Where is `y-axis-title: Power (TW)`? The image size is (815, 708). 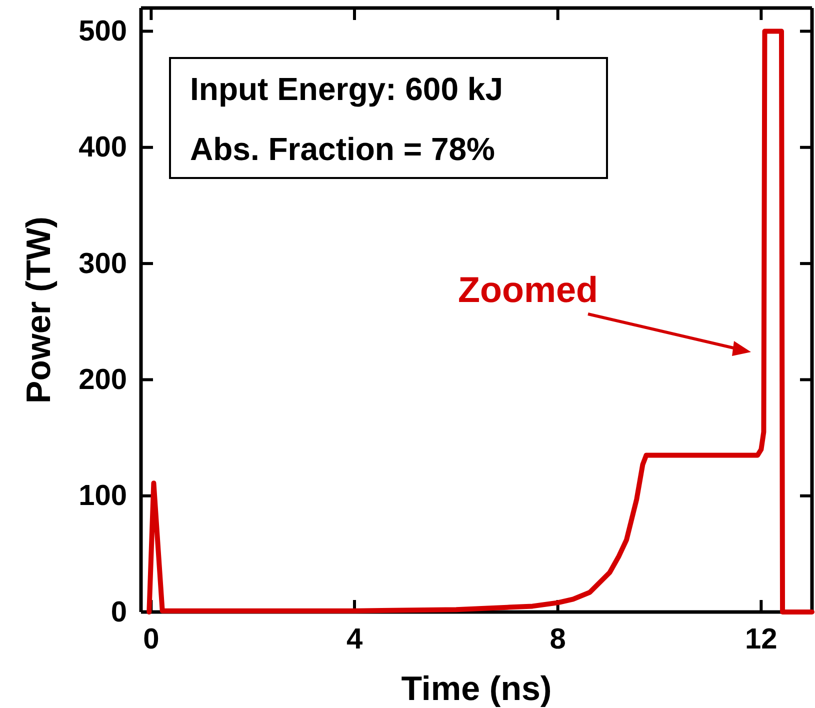
y-axis-title: Power (TW) is located at coordinates (39, 310).